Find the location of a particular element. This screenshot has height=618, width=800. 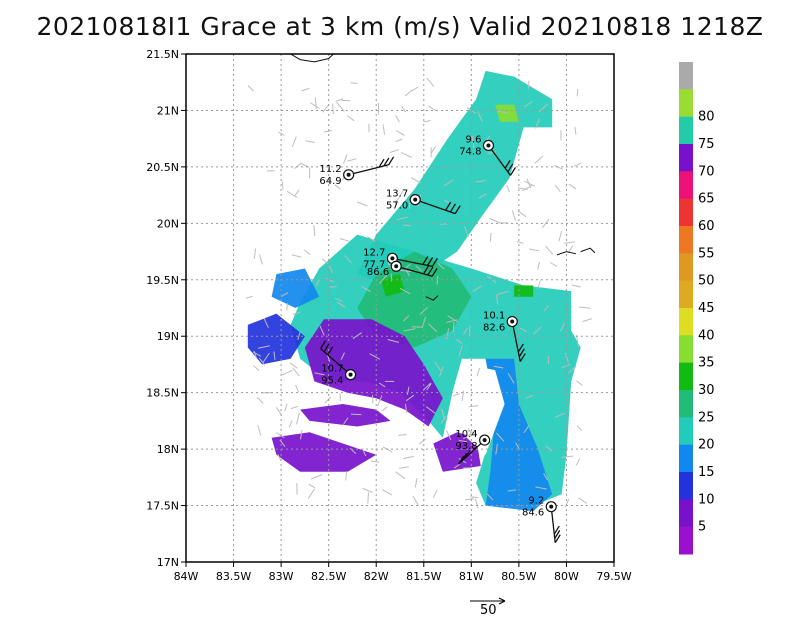

dropsonde-station: 12.777.7 is located at coordinates (400, 258).